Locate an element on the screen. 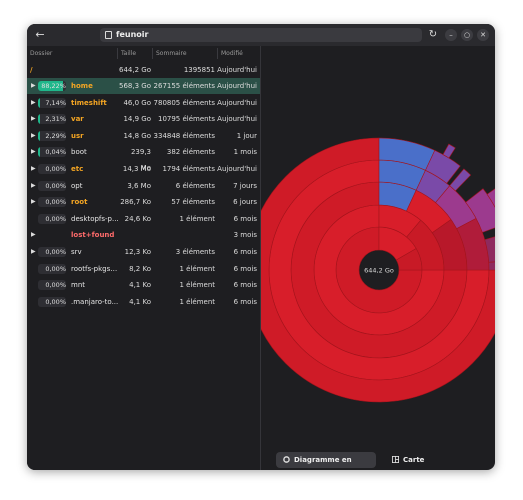 This screenshot has width=523, height=500. folder-row: ▶ 0,00% etc 14,3 Mo 1794 éléments Aujourd'hui is located at coordinates (143, 169).